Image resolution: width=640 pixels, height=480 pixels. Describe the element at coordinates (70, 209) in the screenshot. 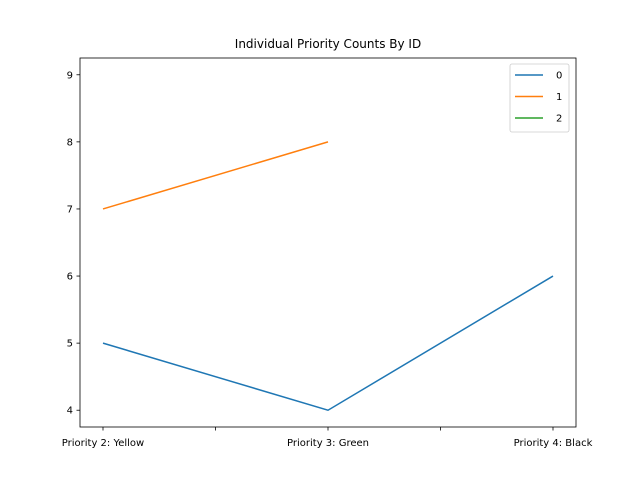

I see `y-tick-label: 7` at that location.